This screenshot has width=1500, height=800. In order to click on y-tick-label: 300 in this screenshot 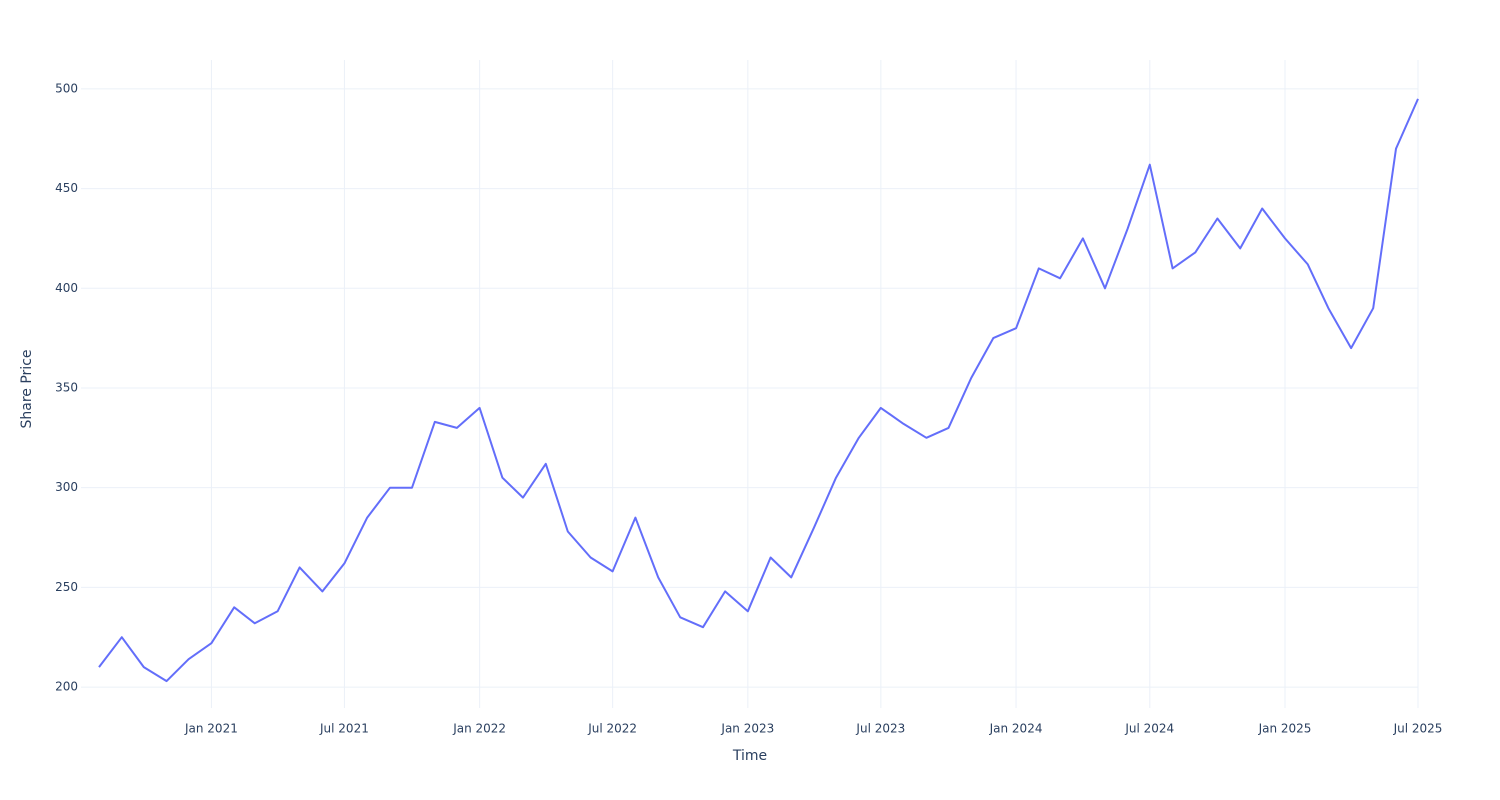, I will do `click(66, 487)`.